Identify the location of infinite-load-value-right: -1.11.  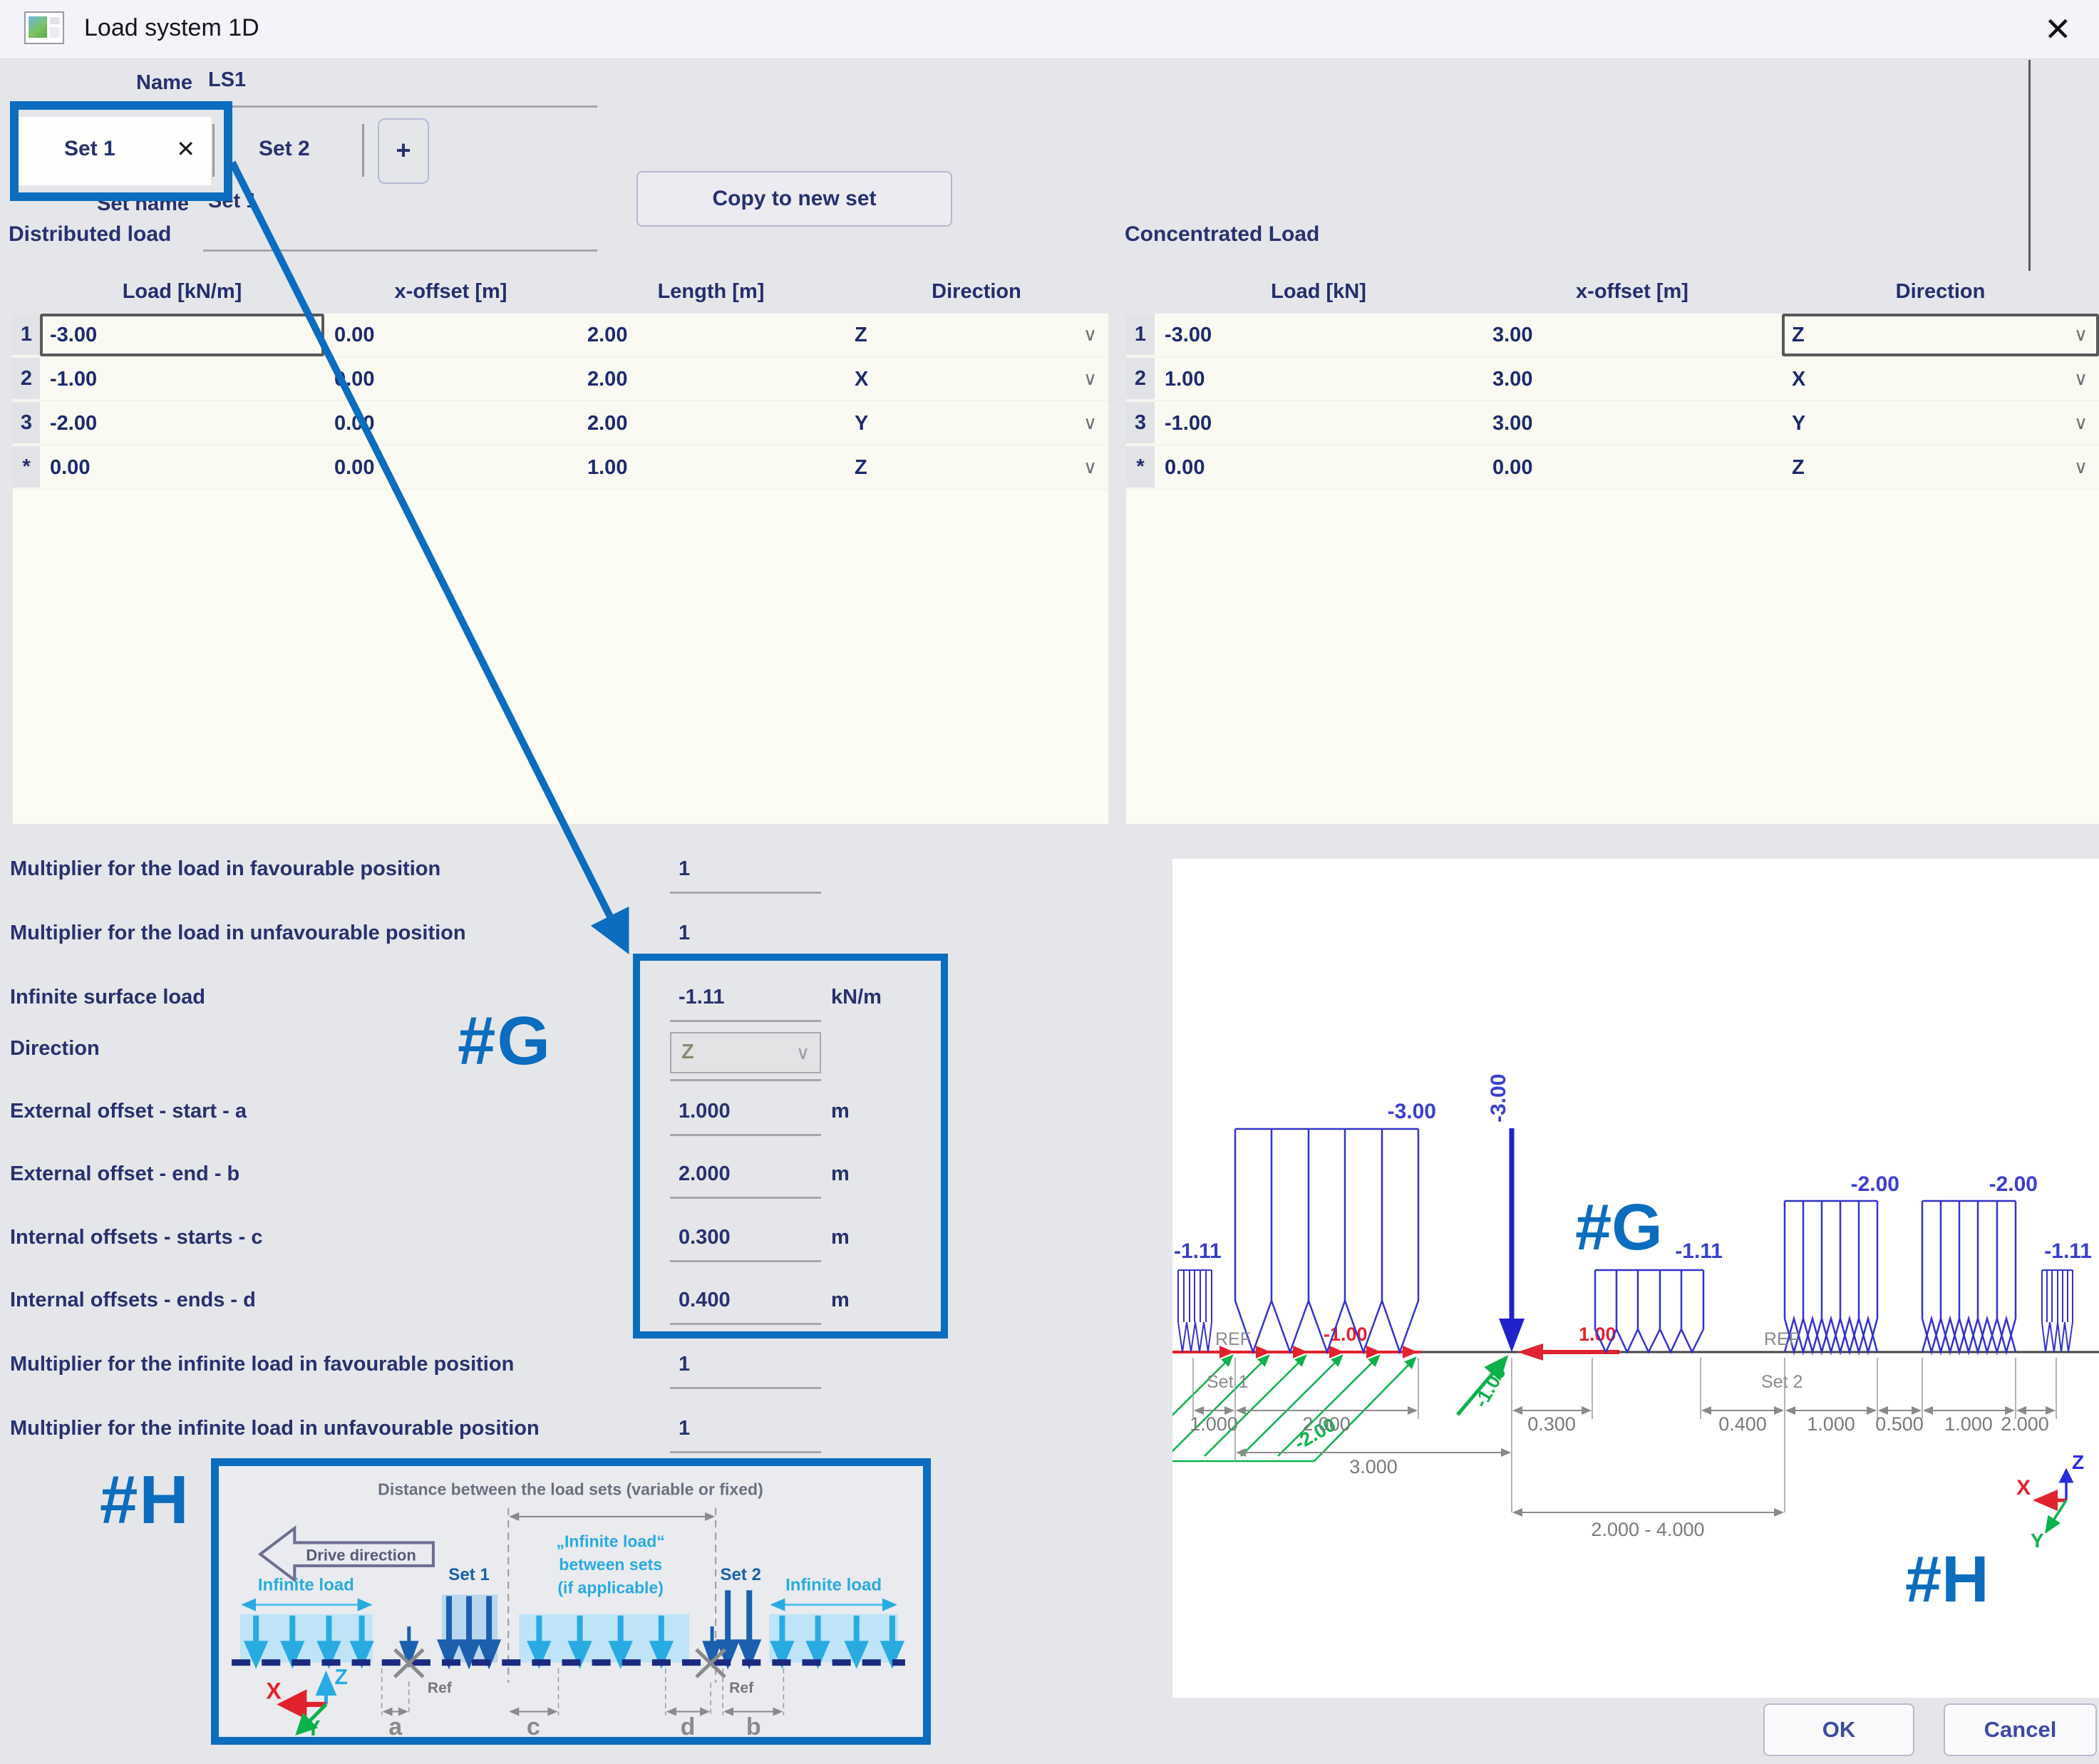
(2068, 1251).